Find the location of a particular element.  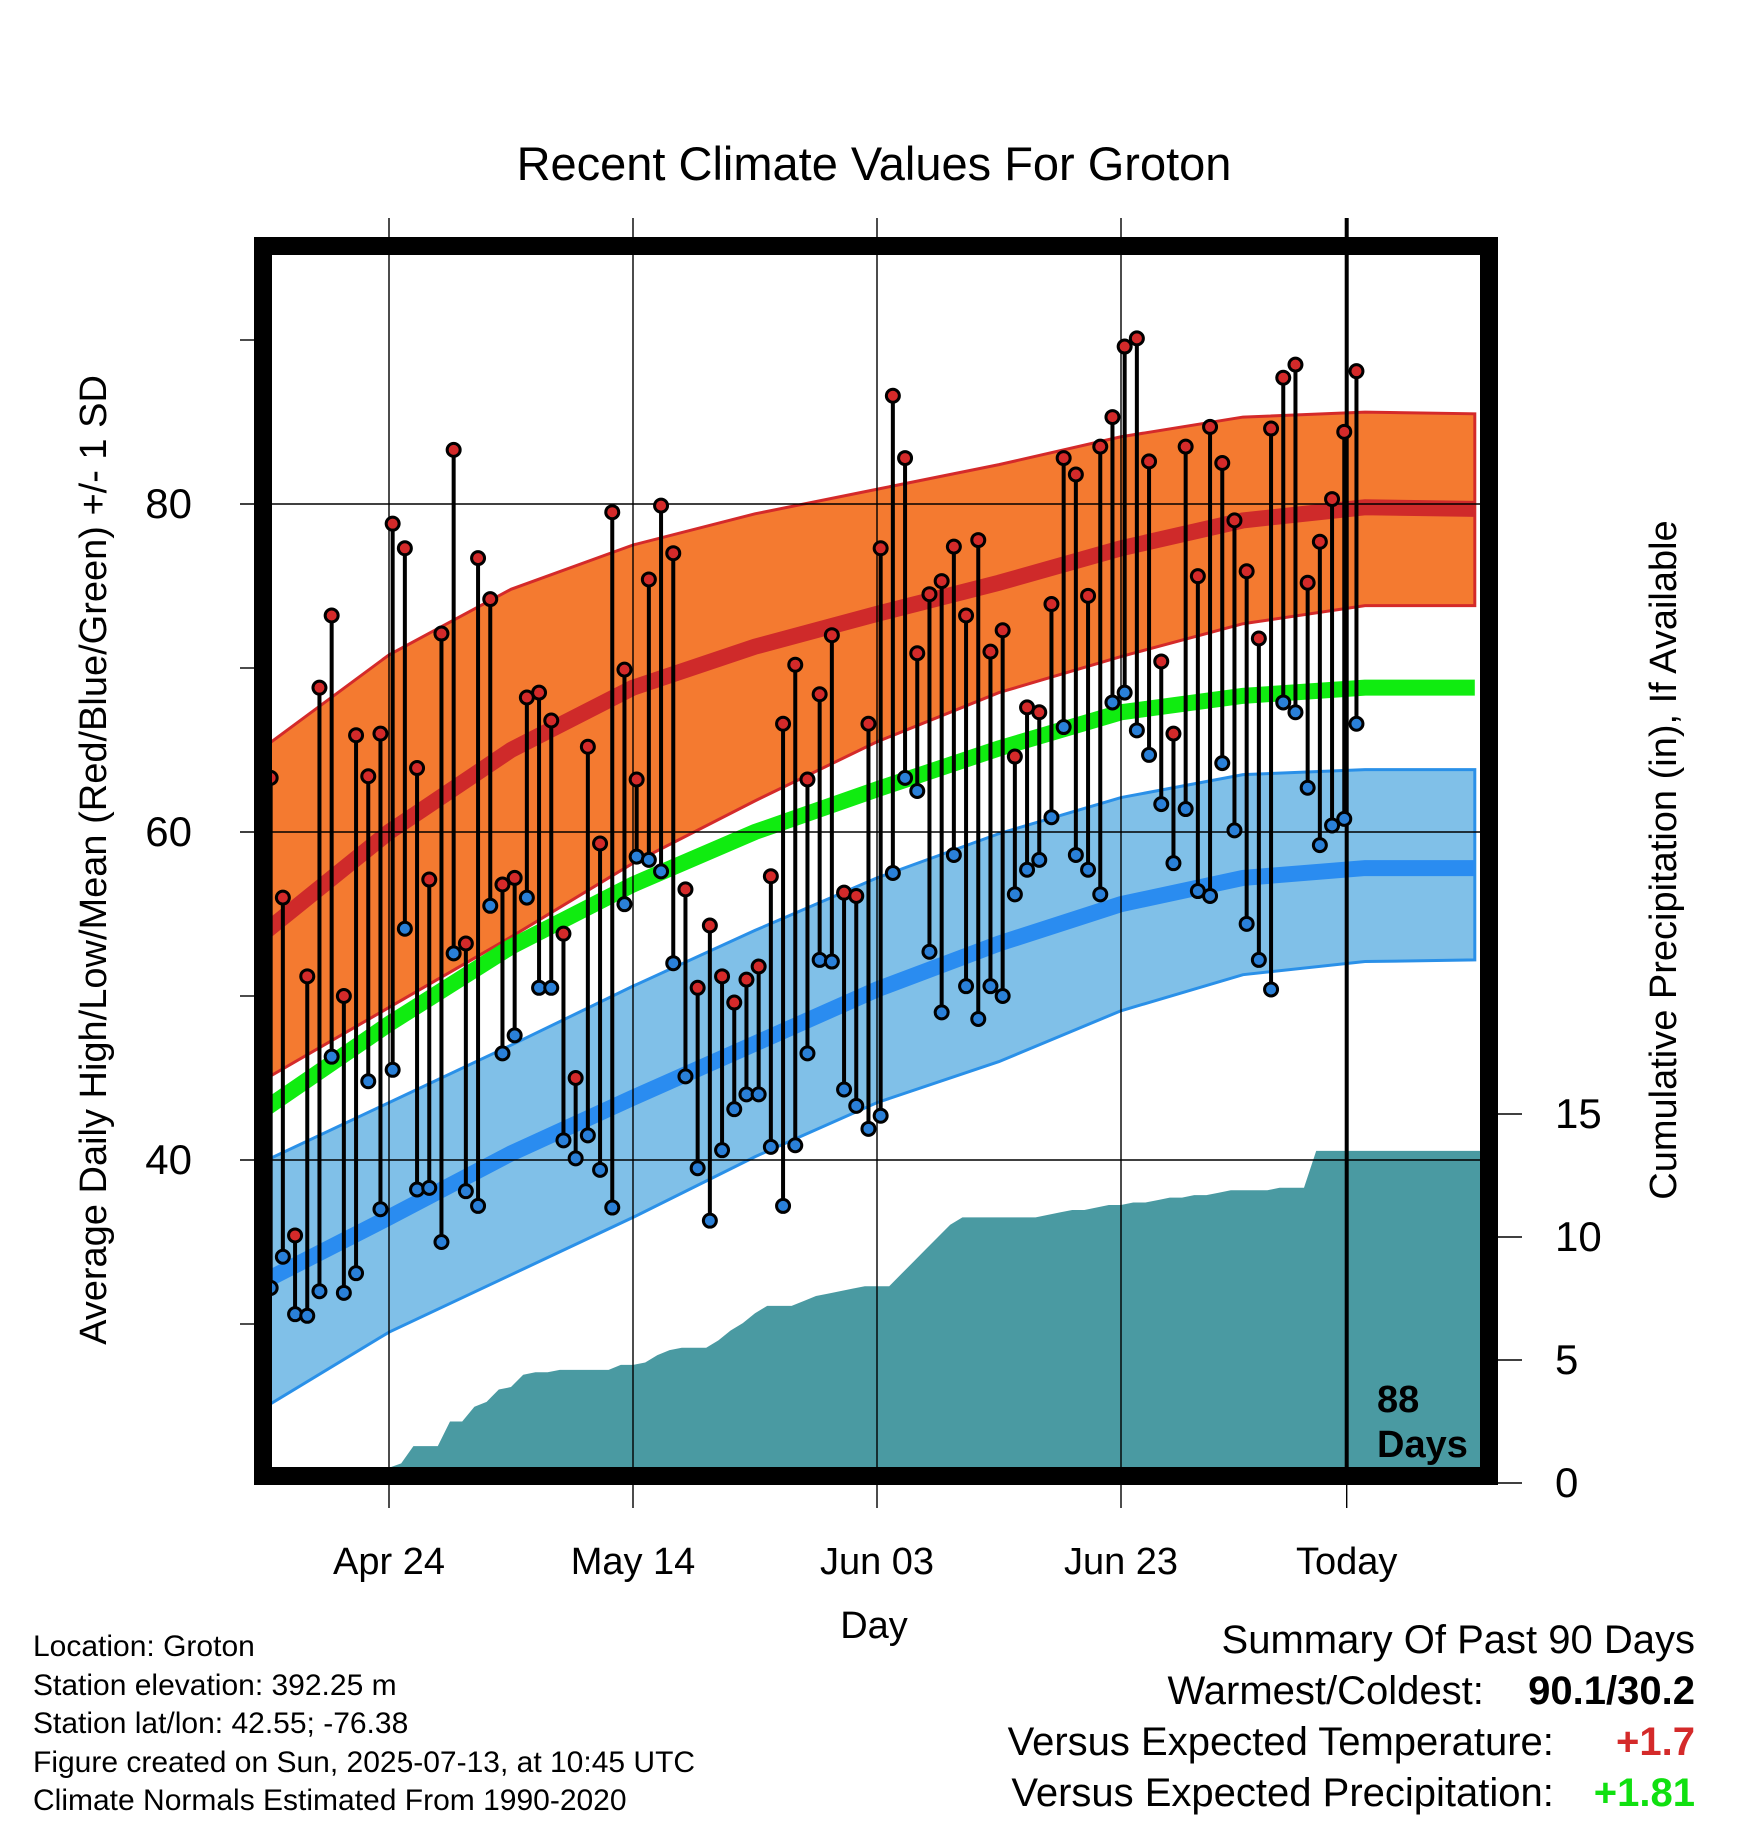

y-tick-label: 40 is located at coordinates (168, 1159).